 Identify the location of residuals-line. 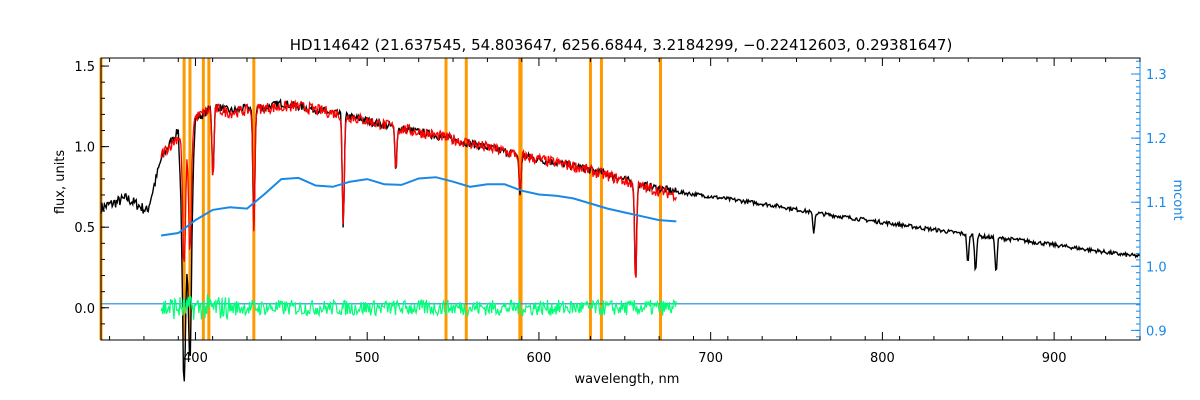
(418, 306).